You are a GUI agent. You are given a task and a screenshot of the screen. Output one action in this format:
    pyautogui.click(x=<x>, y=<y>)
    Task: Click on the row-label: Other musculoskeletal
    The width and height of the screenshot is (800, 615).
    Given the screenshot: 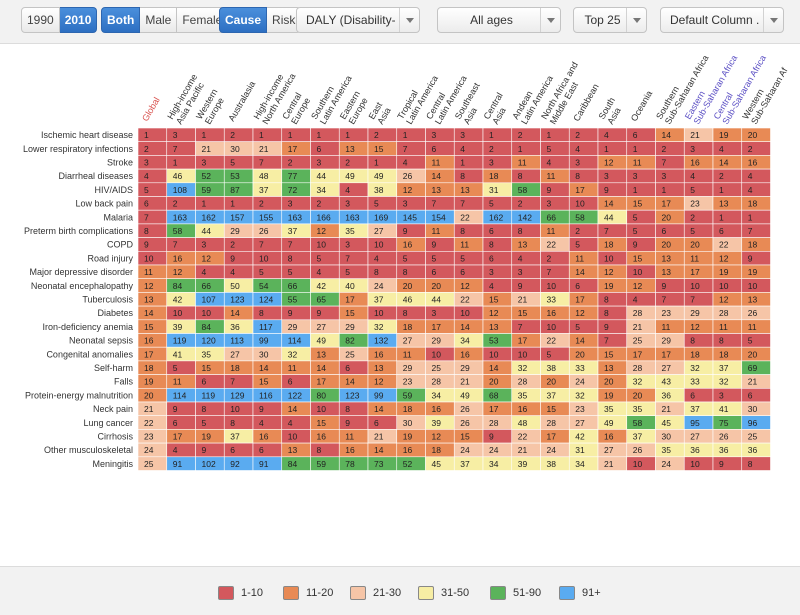 What is the action you would take?
    pyautogui.click(x=88, y=450)
    